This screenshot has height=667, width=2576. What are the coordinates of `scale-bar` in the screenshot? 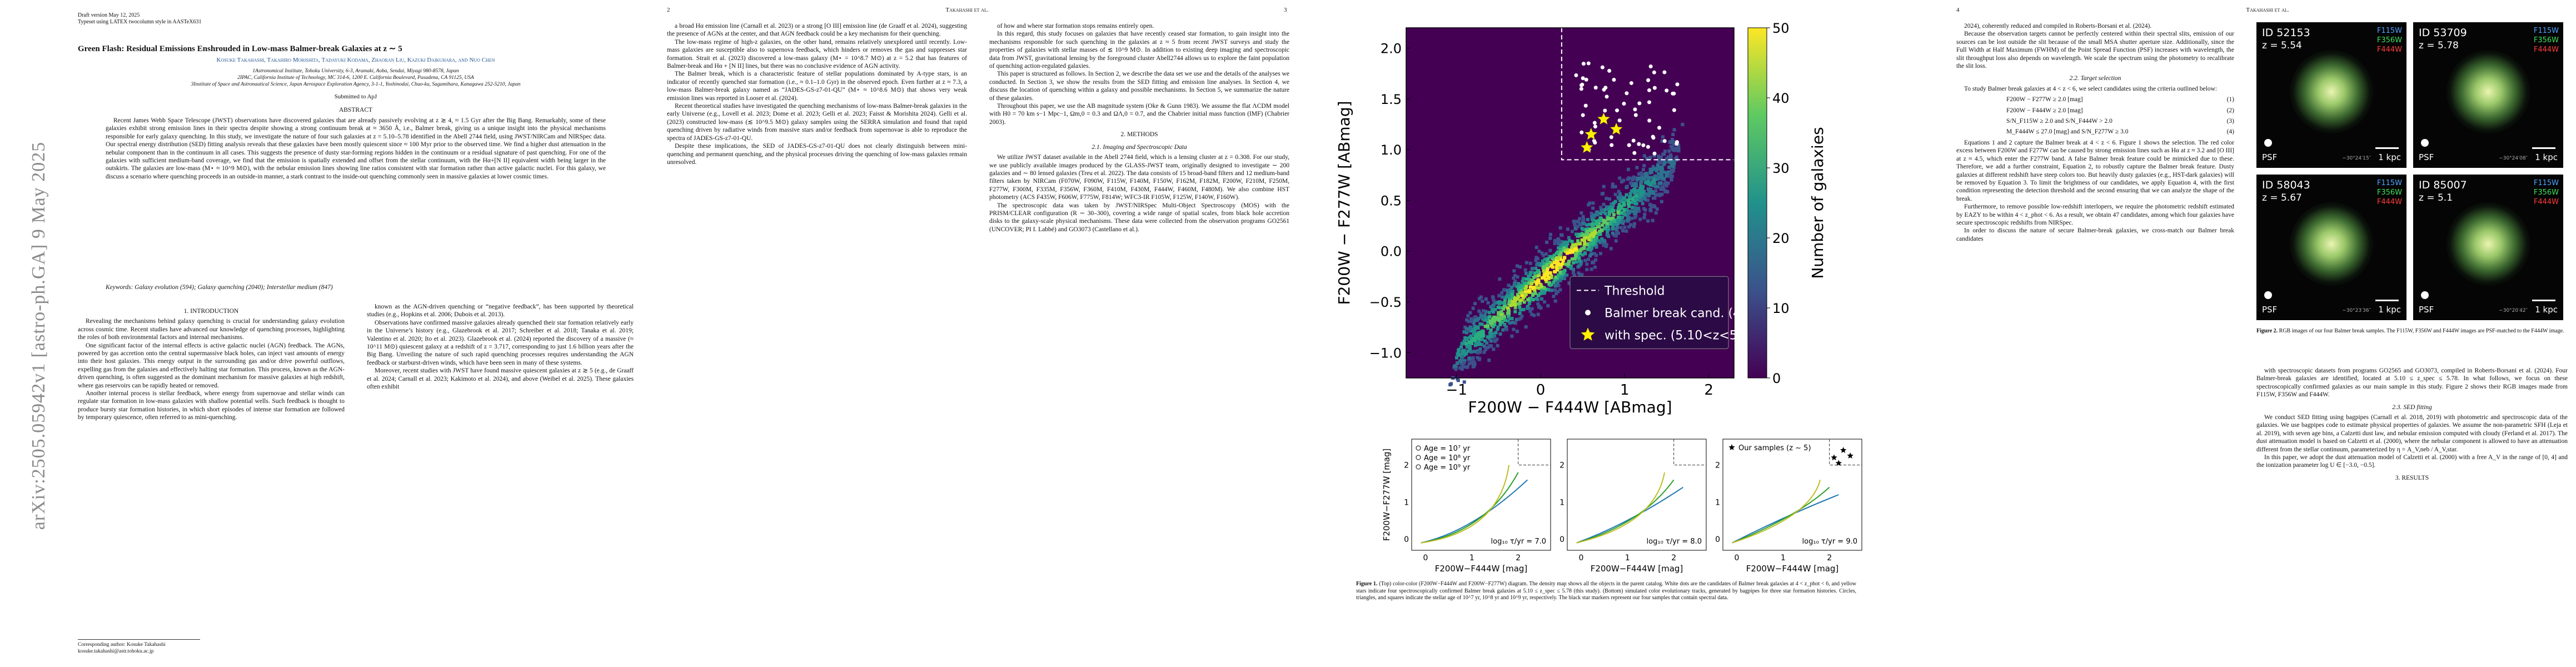 It's located at (2387, 148).